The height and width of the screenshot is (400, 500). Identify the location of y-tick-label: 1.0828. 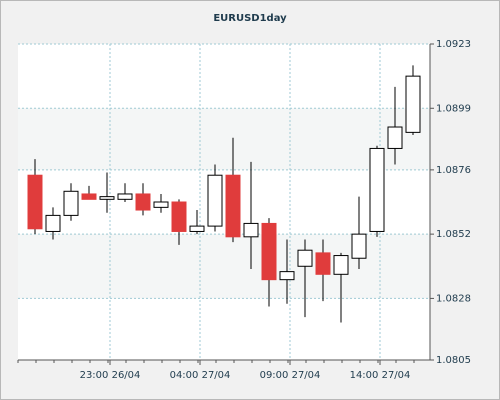
(453, 298).